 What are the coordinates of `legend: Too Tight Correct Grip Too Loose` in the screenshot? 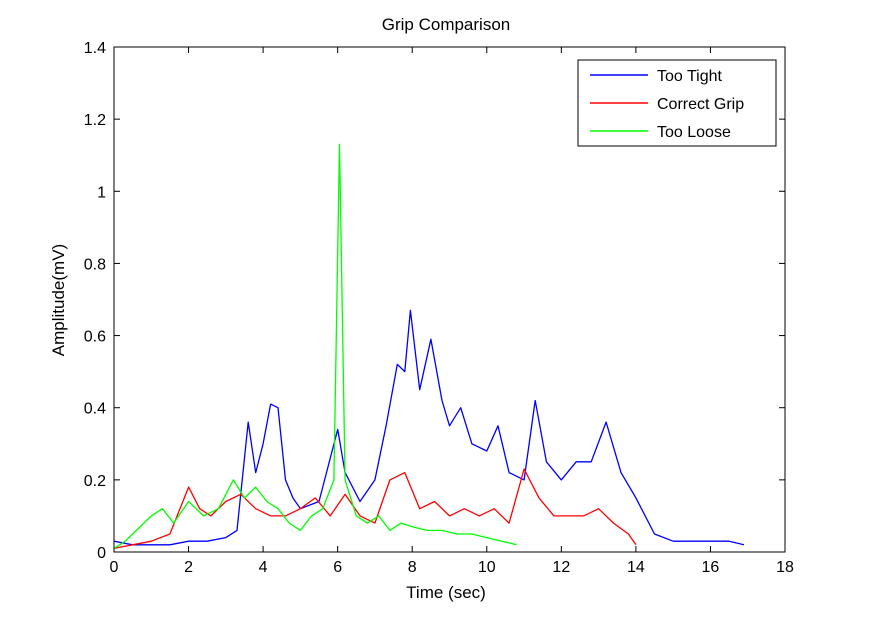 It's located at (677, 103).